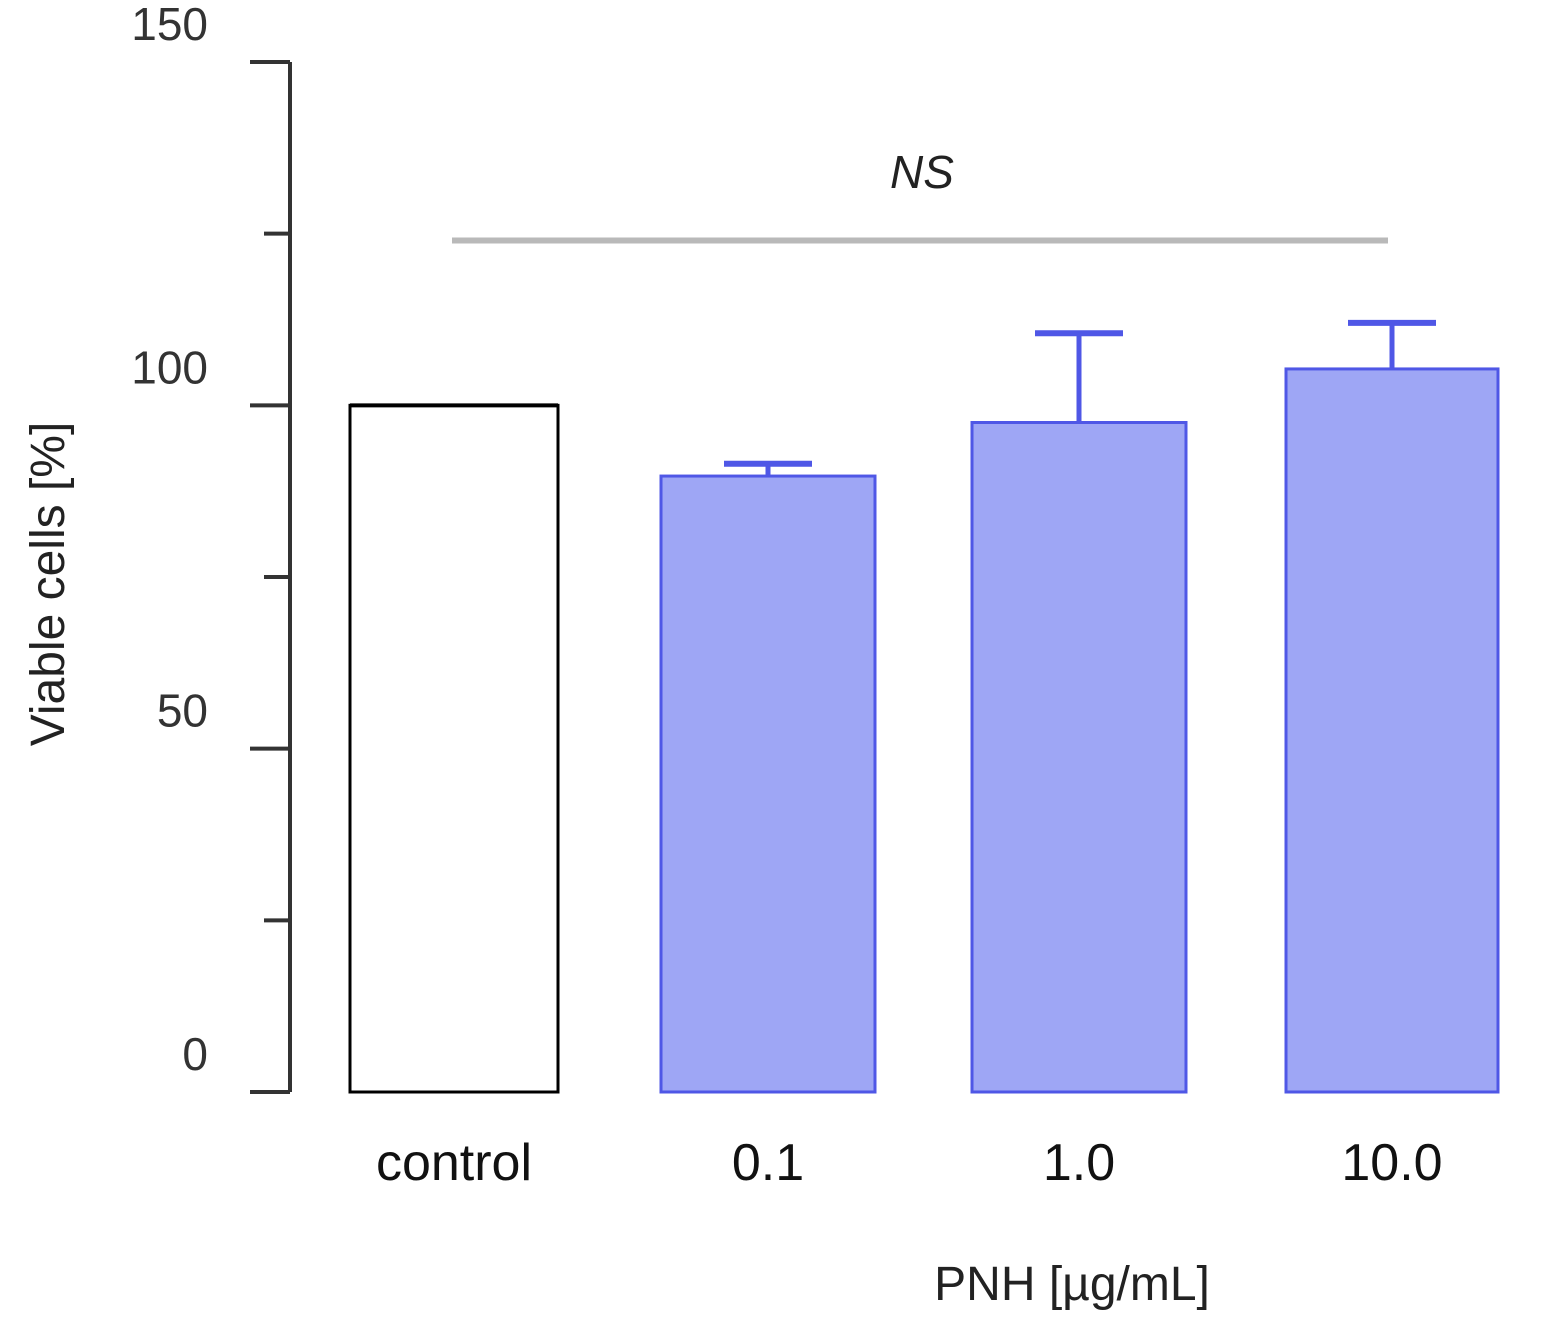 Image resolution: width=1556 pixels, height=1322 pixels. Describe the element at coordinates (169, 540) in the screenshot. I see `y-axis-tick-labels: 150 100 50 0` at that location.